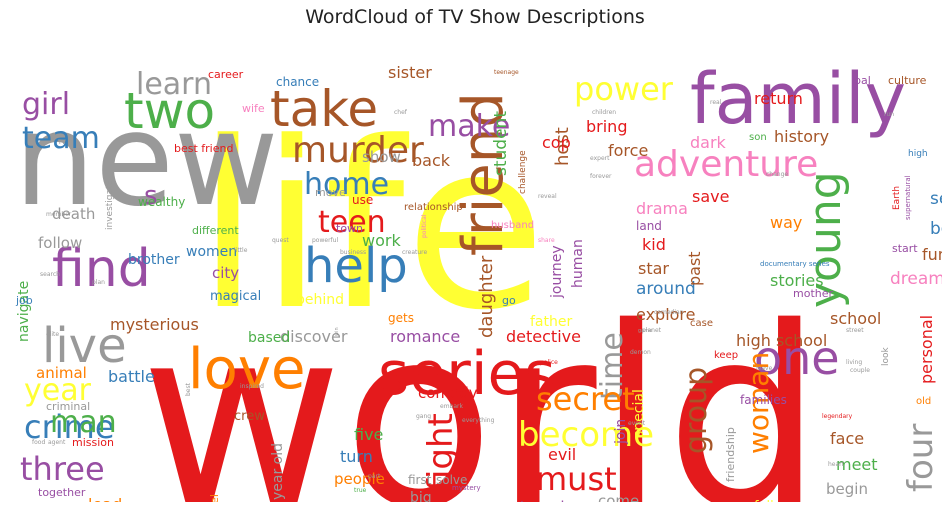 This screenshot has height=509, width=950. I want to click on word-son: son, so click(758, 137).